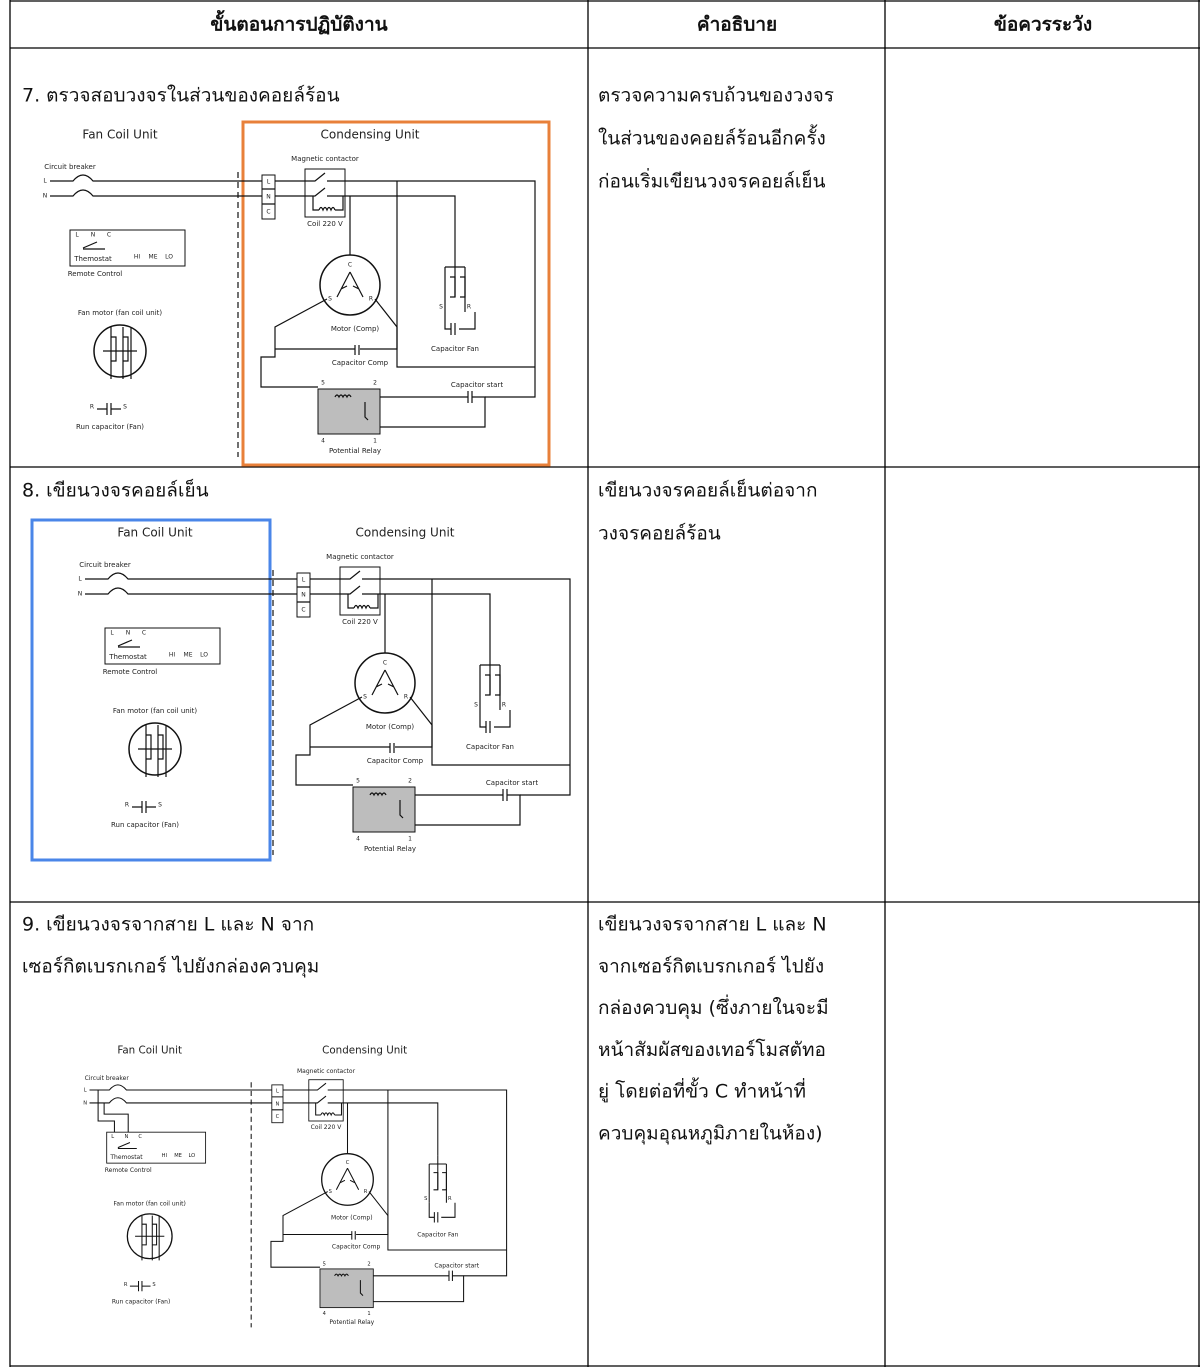 This screenshot has width=1200, height=1367. Describe the element at coordinates (70, 167) in the screenshot. I see `diagram-label: Circuit breaker` at that location.